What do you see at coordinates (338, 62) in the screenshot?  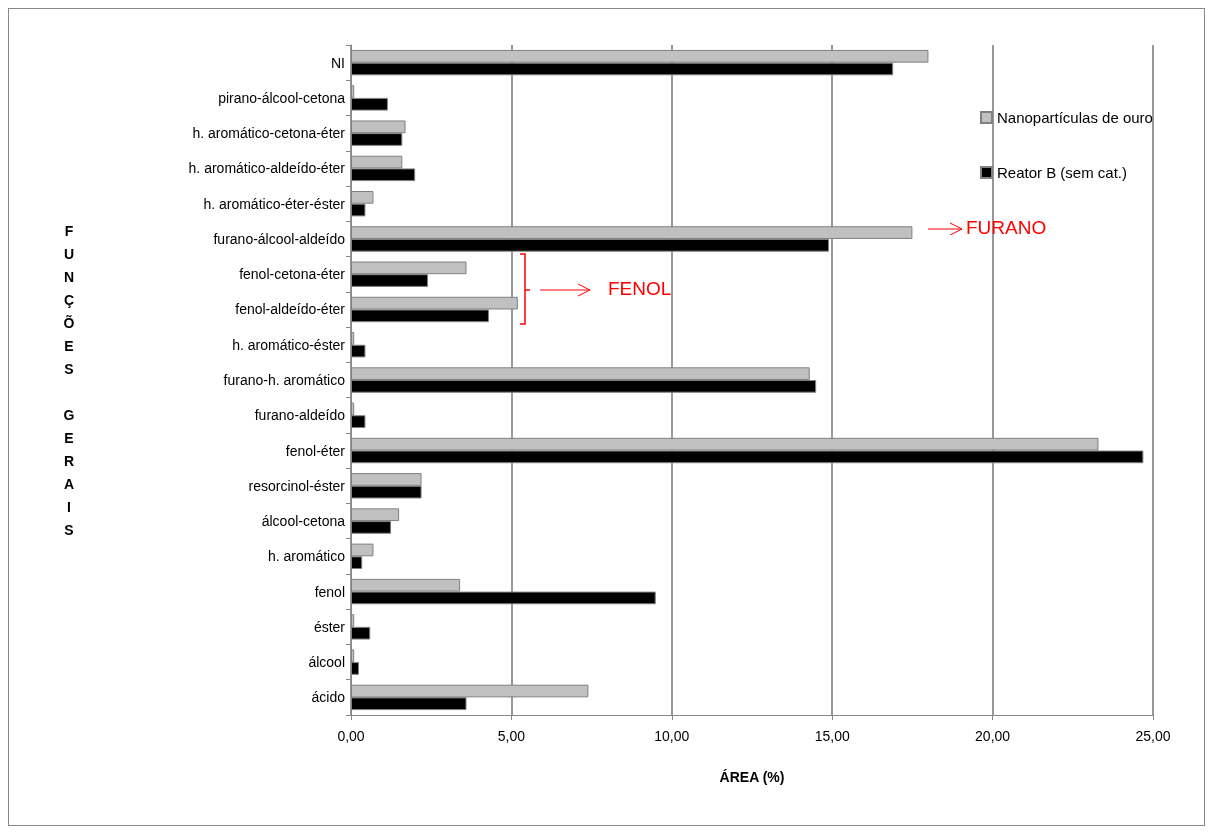 I see `y-tick-label: NI` at bounding box center [338, 62].